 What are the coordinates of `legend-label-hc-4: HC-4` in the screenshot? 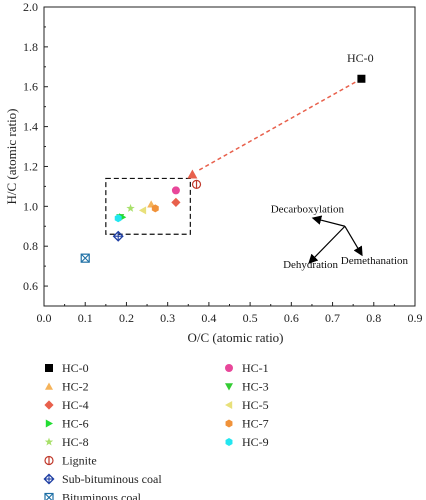 It's located at (75, 405).